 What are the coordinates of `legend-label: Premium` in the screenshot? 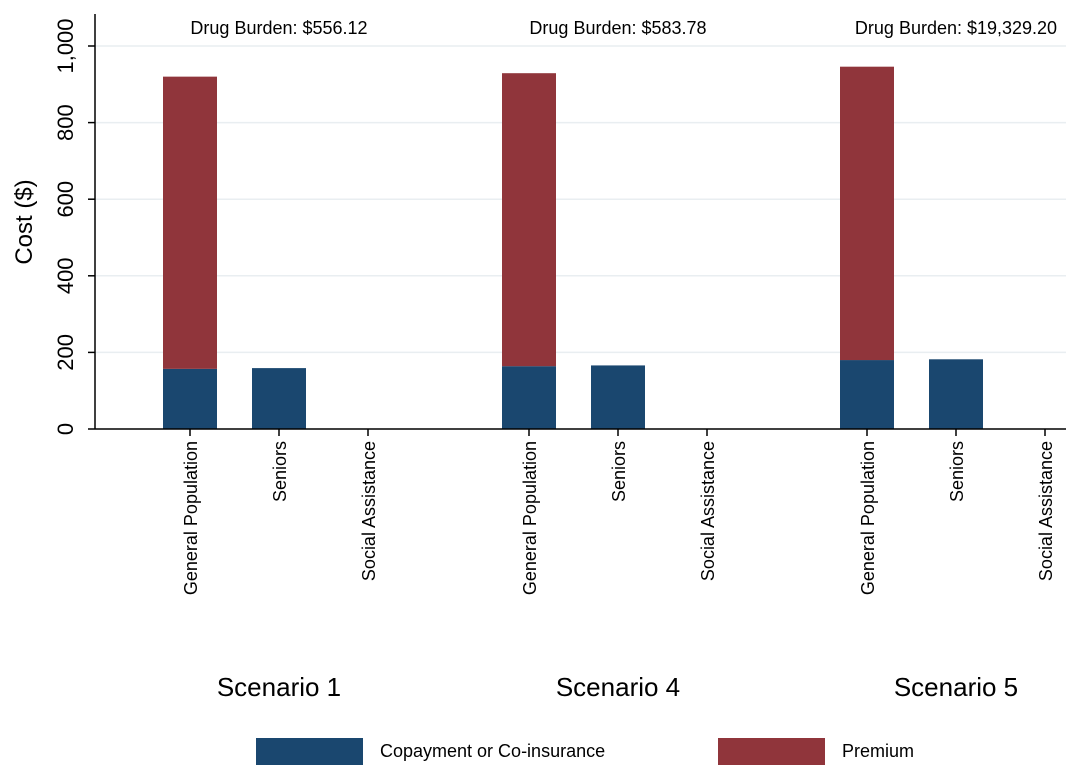 It's located at (878, 751).